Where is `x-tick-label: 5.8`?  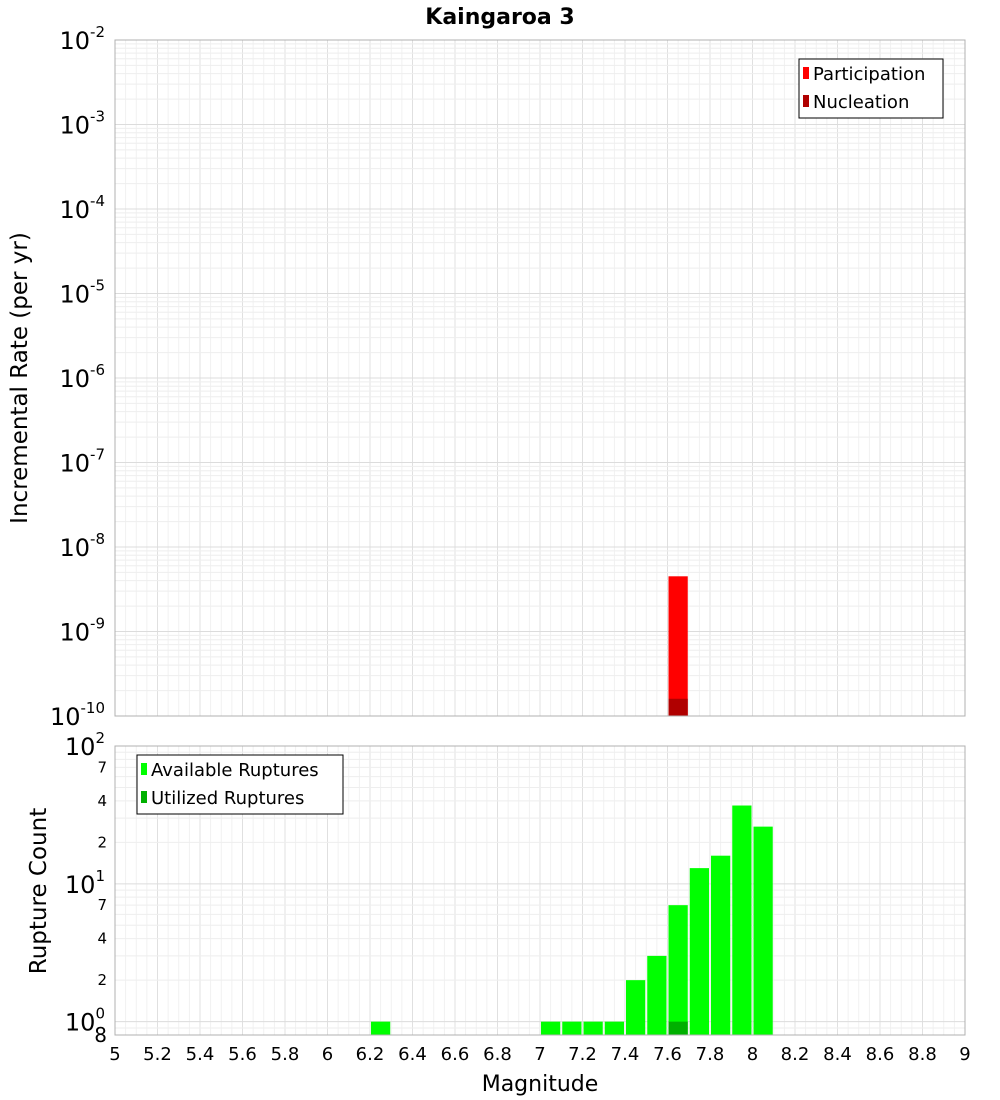 x-tick-label: 5.8 is located at coordinates (285, 1054).